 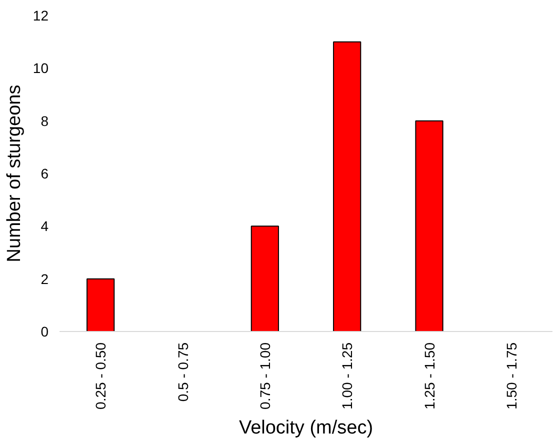 What do you see at coordinates (429, 376) in the screenshot?
I see `x-tick-label: 1.25 - 1.50` at bounding box center [429, 376].